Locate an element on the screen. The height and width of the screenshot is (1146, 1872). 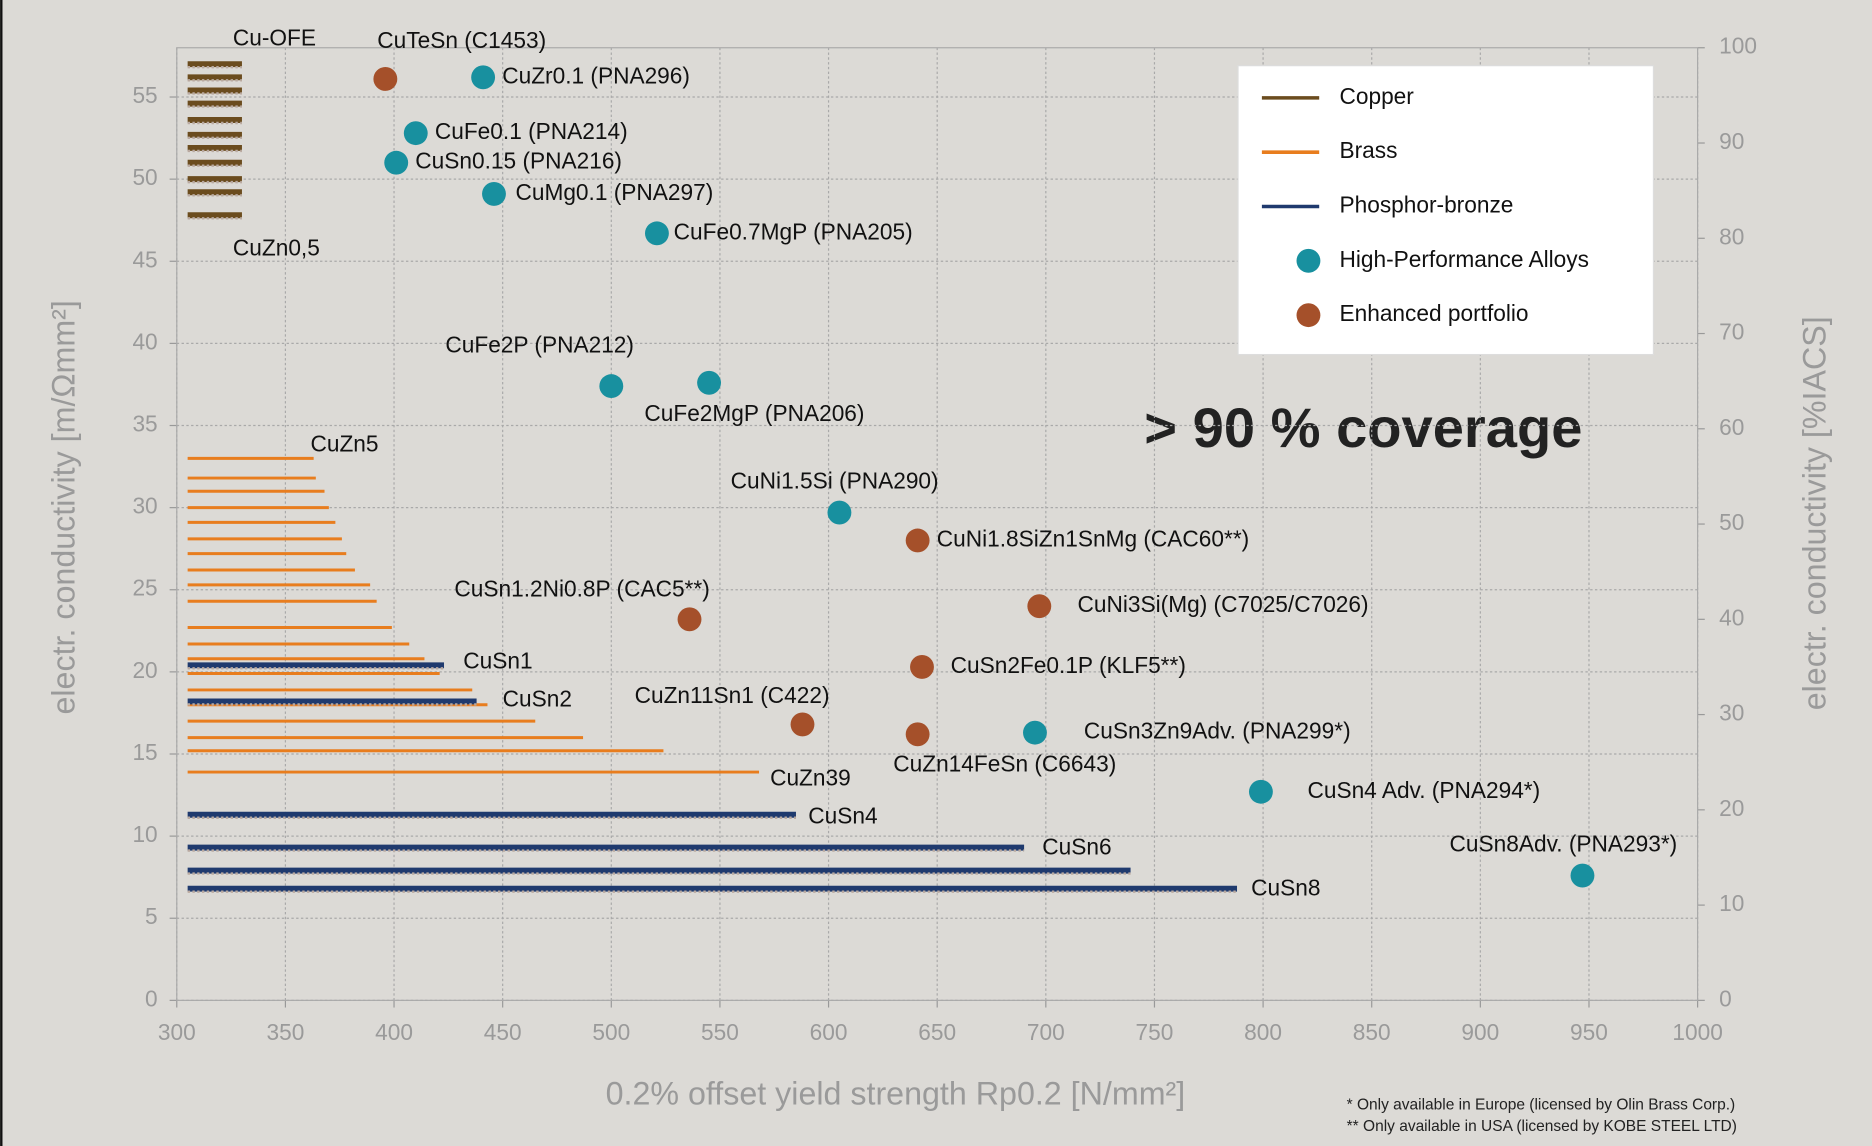
x-tick-label: 450 is located at coordinates (503, 1032).